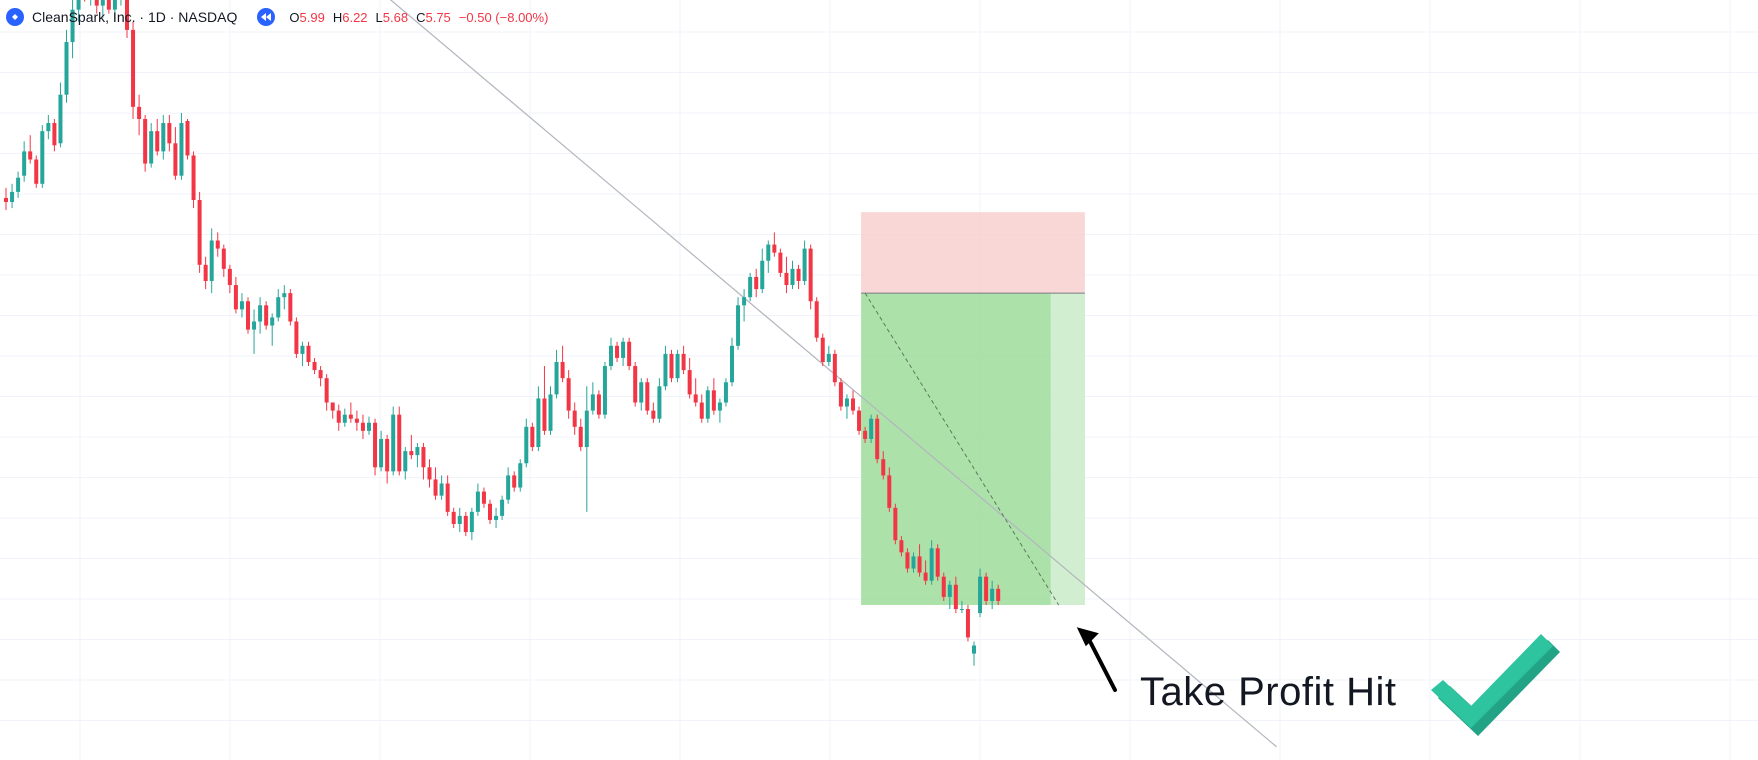 This screenshot has width=1758, height=760. What do you see at coordinates (266, 17) in the screenshot?
I see `replay-icon` at bounding box center [266, 17].